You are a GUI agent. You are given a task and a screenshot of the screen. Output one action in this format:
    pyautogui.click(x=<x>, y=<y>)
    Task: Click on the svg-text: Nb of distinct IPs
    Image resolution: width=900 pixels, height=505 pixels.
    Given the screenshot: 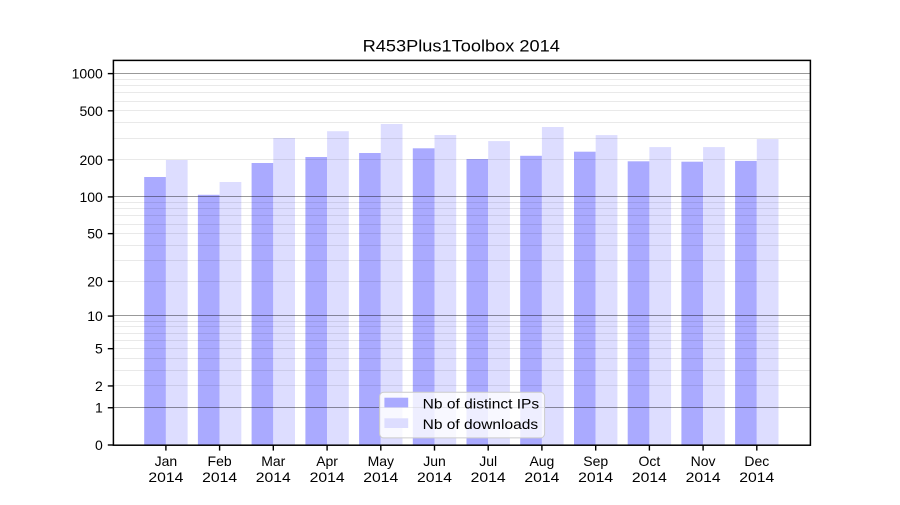 What is the action you would take?
    pyautogui.click(x=481, y=404)
    